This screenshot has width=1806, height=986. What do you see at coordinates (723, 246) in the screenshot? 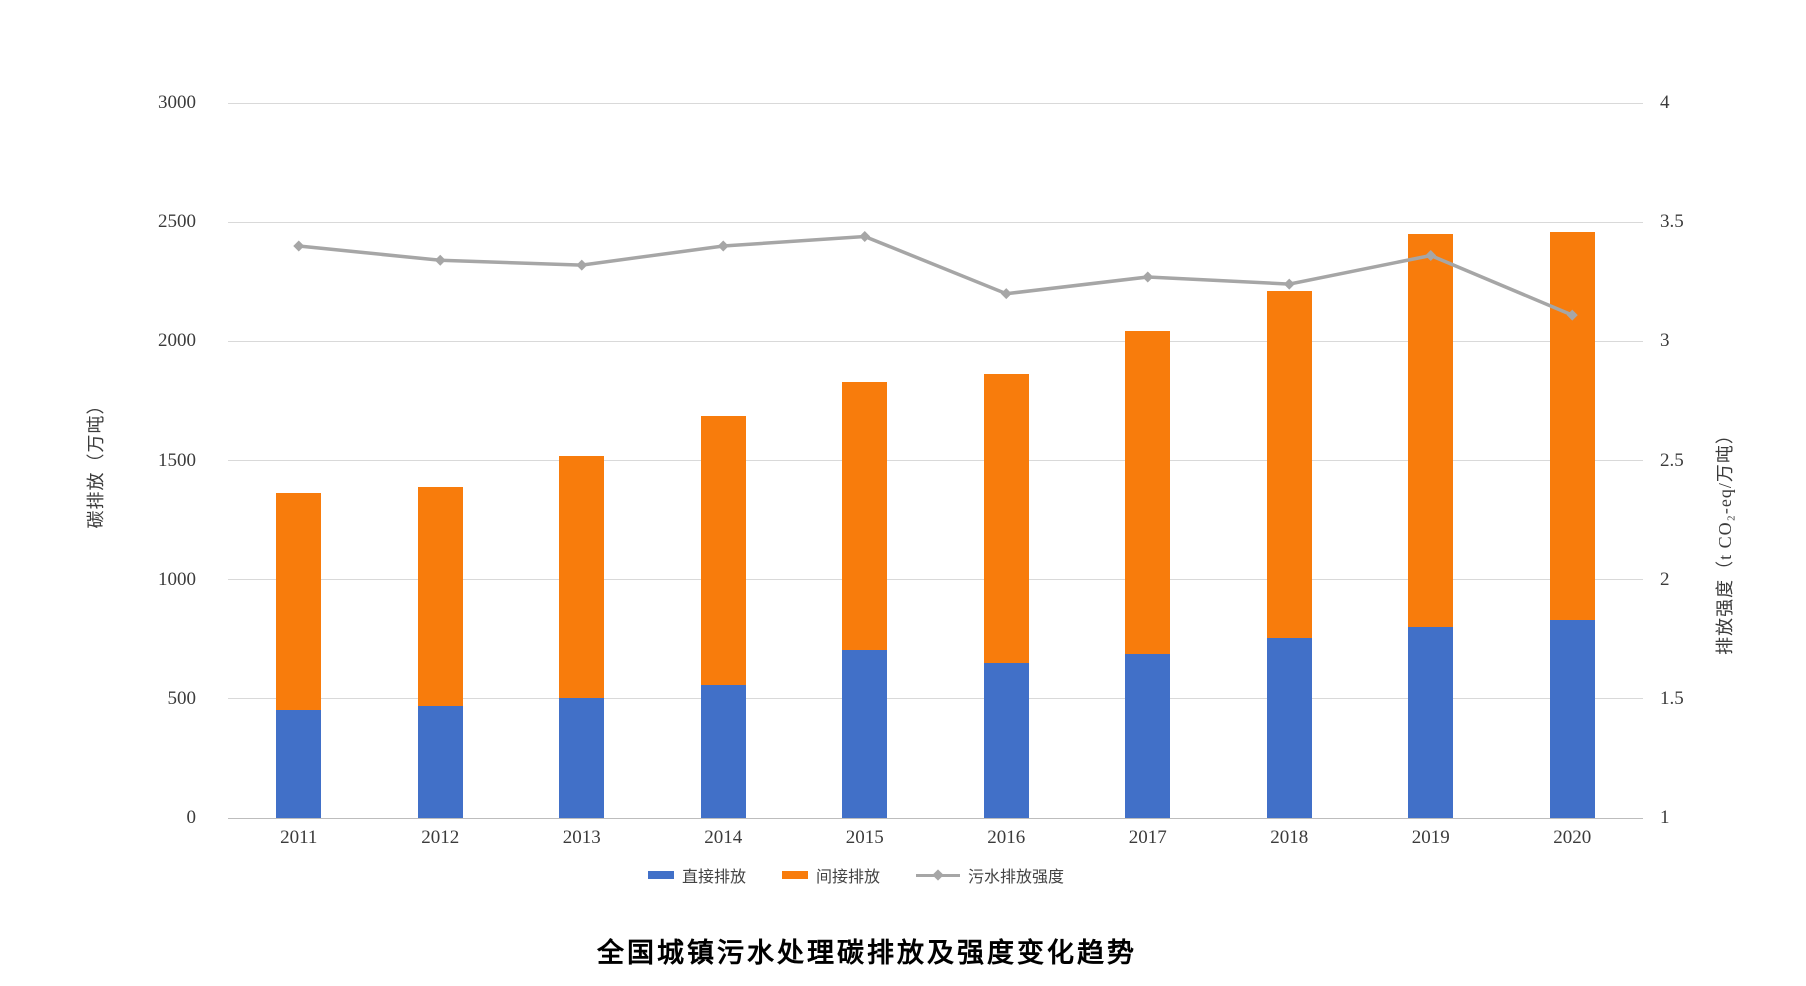
I see `intensity-point-2014` at bounding box center [723, 246].